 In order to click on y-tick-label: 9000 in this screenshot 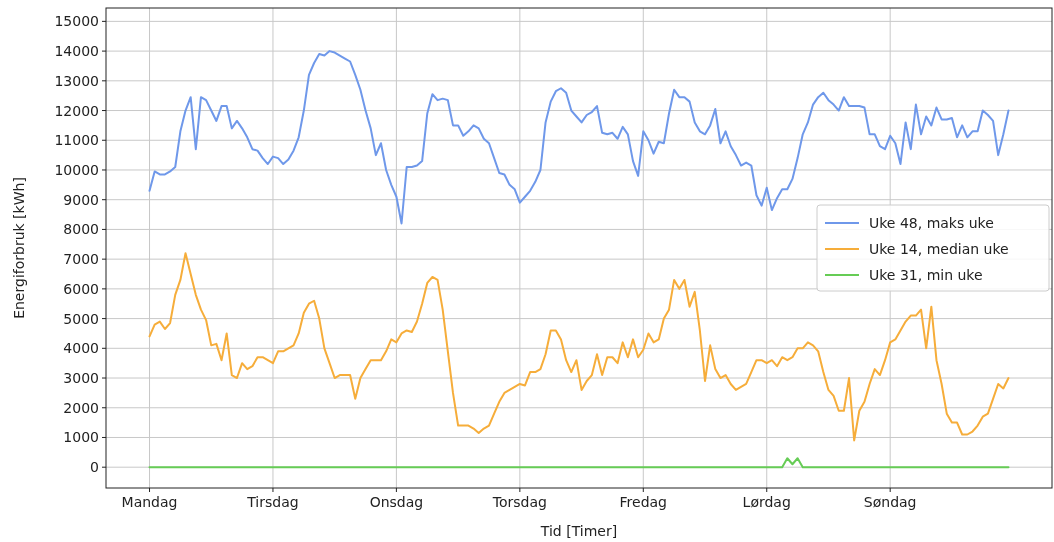, I will do `click(81, 199)`.